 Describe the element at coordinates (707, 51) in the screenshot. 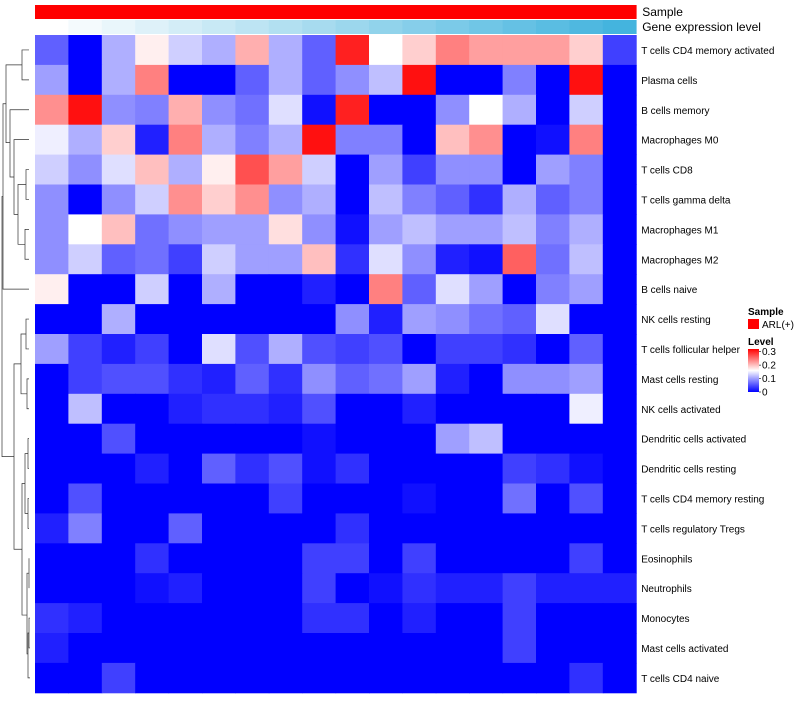

I see `row-label: T cells CD4 memory activated` at that location.